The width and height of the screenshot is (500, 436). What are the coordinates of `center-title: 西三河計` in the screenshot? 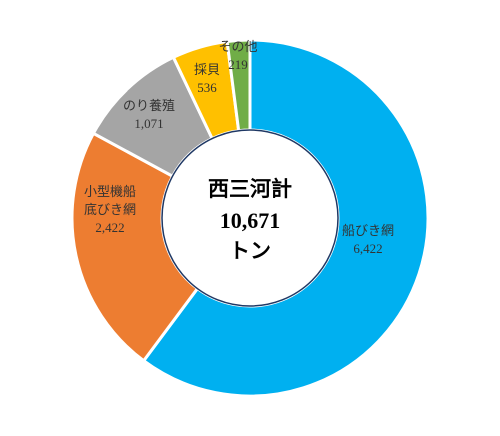 It's located at (250, 189).